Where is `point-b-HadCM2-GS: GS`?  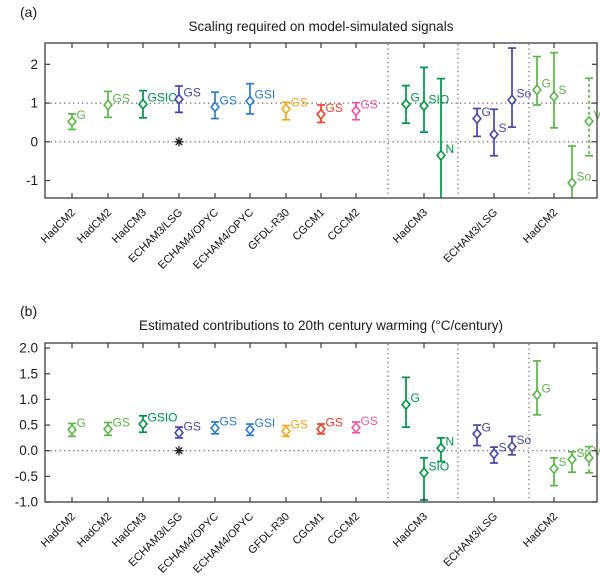
point-b-HadCM2-GS: GS is located at coordinates (116, 426).